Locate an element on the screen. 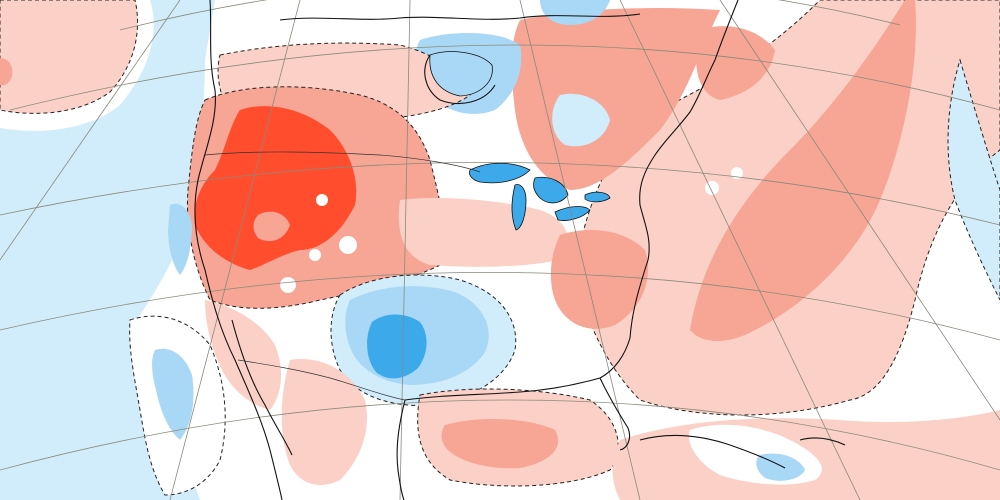  us-mexico-border is located at coordinates (321, 380).